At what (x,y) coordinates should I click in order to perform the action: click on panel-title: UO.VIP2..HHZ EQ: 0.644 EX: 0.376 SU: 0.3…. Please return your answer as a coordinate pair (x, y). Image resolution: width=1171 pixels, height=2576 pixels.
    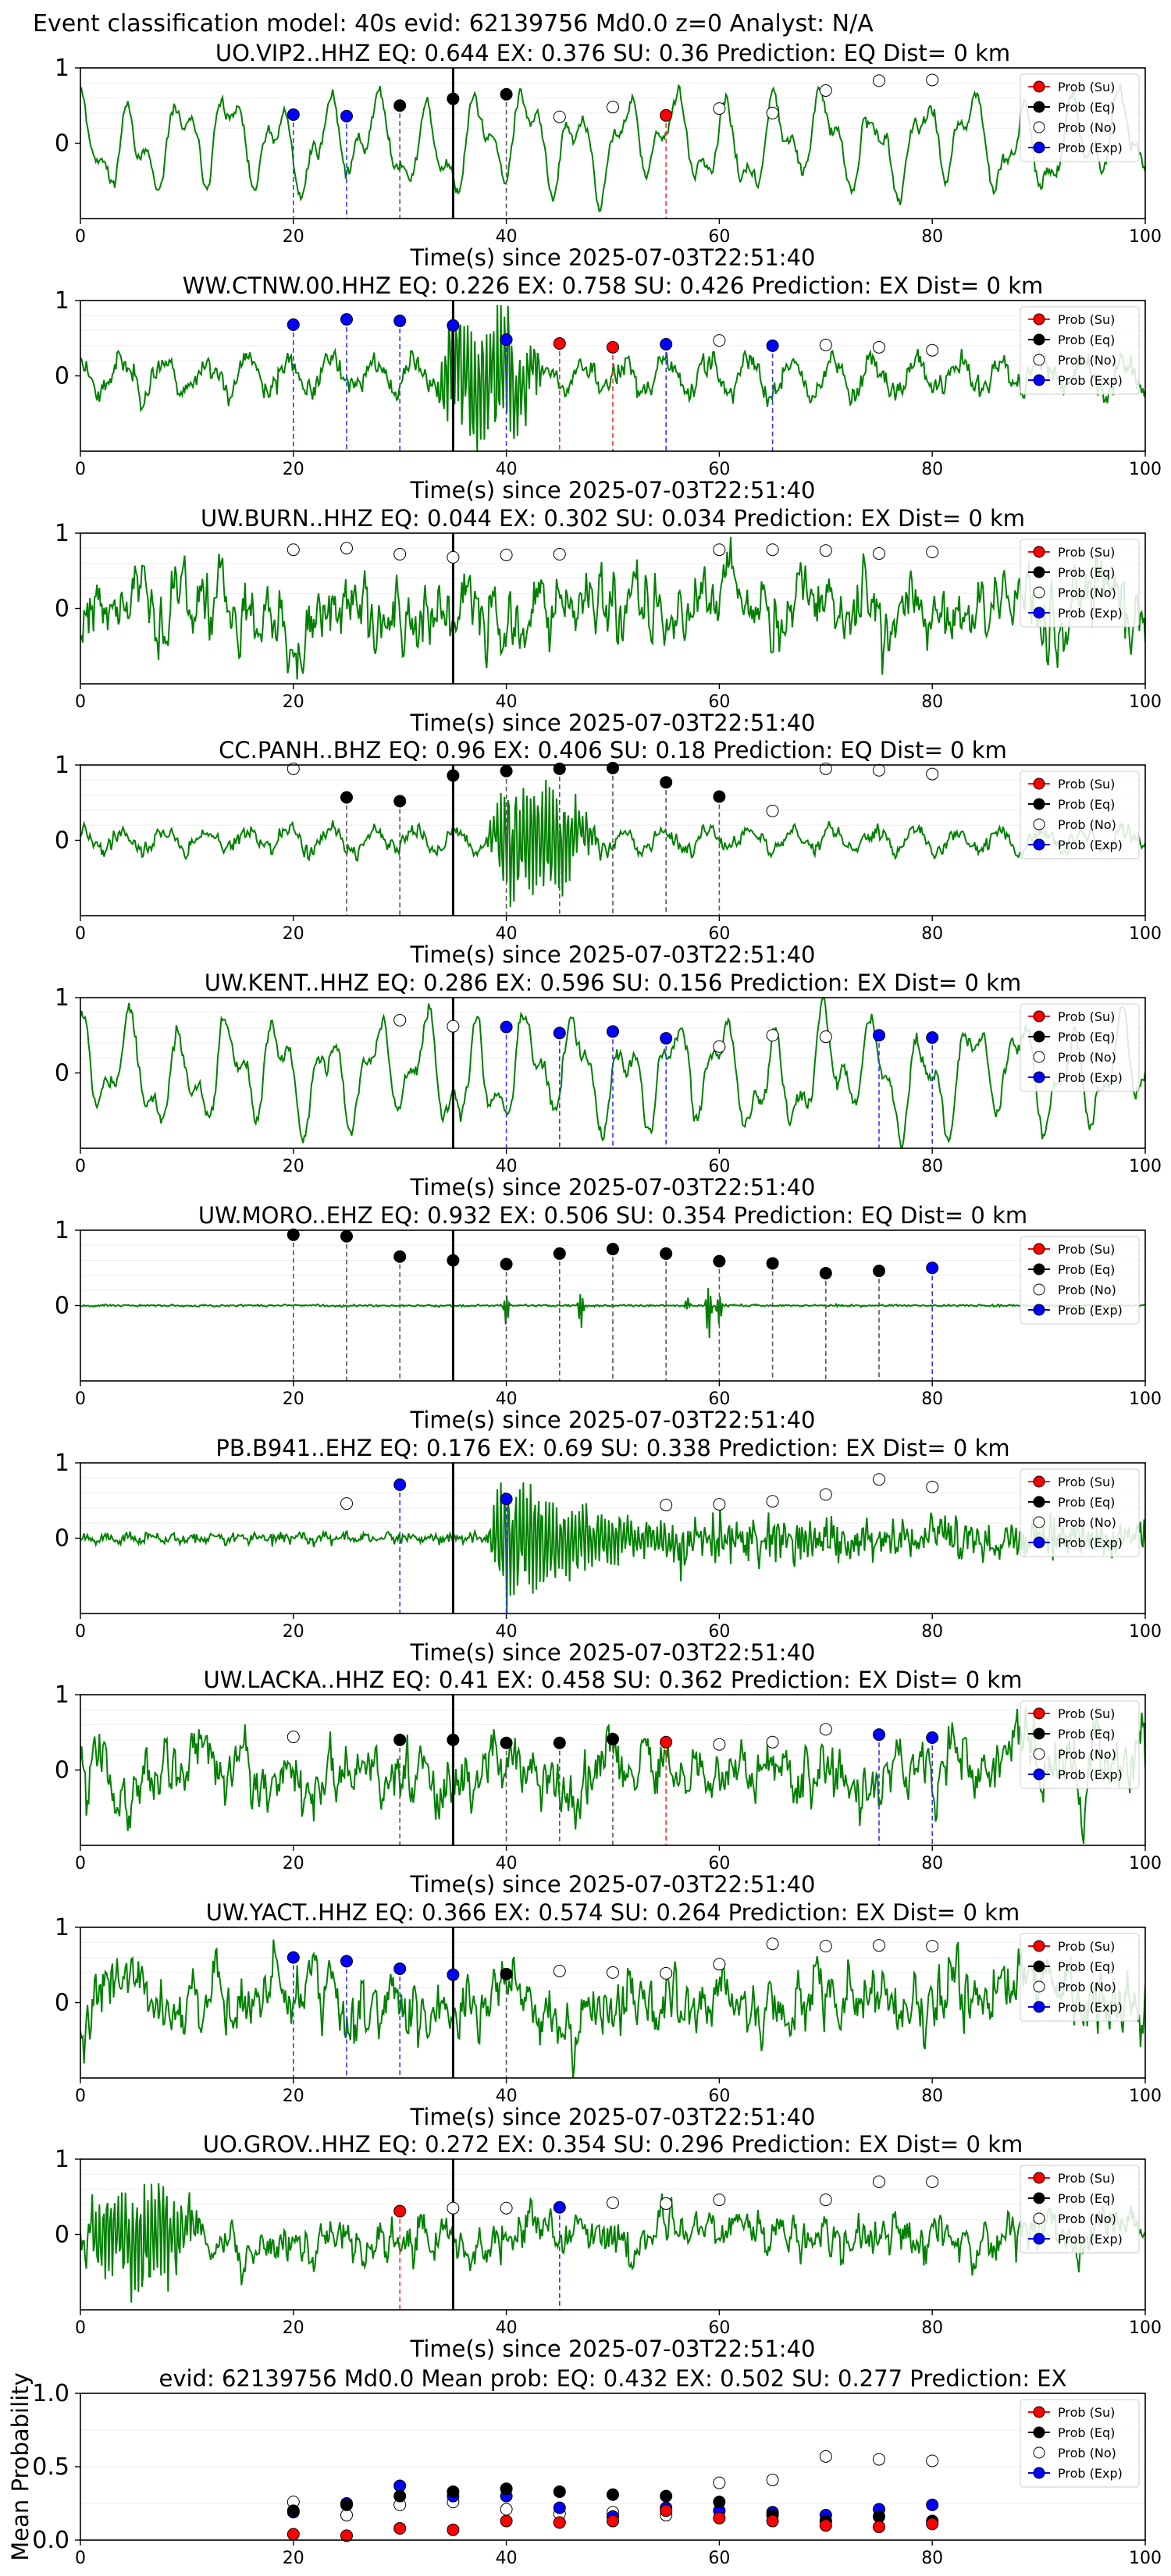
    Looking at the image, I should click on (612, 53).